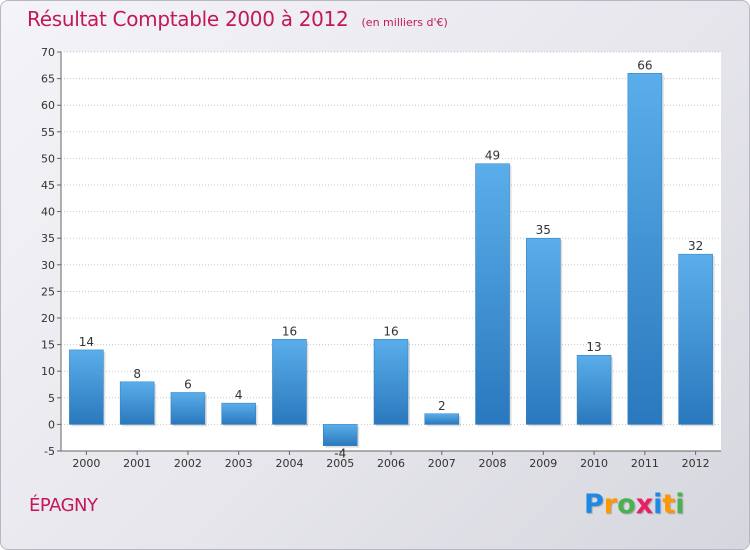  Describe the element at coordinates (492, 156) in the screenshot. I see `value-label: 49` at that location.